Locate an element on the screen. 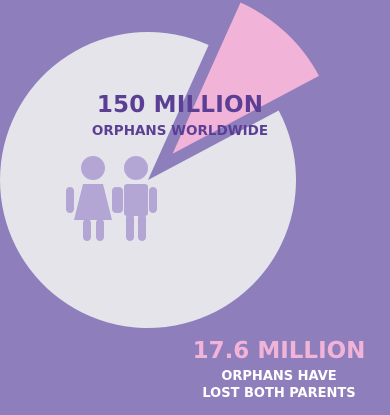  boy-left-leg is located at coordinates (130, 227).